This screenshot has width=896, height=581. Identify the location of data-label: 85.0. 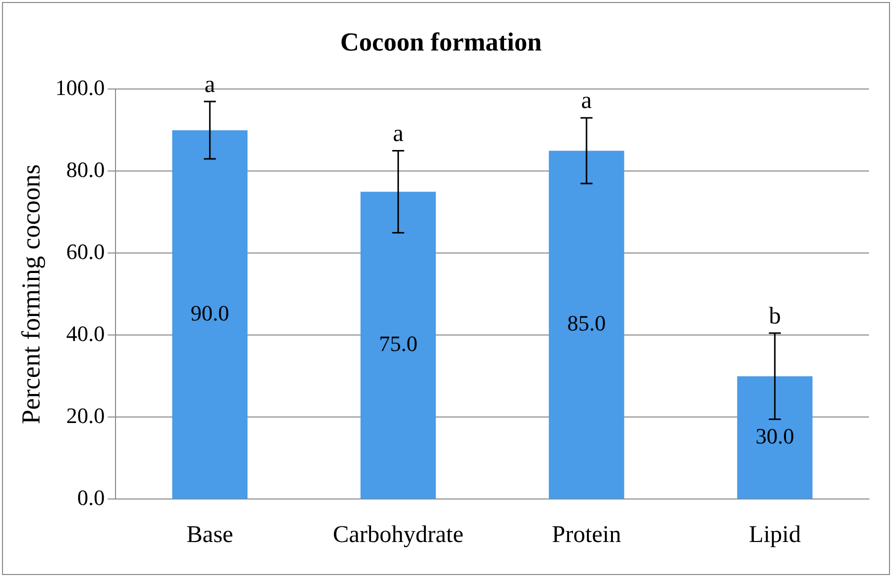
(586, 323).